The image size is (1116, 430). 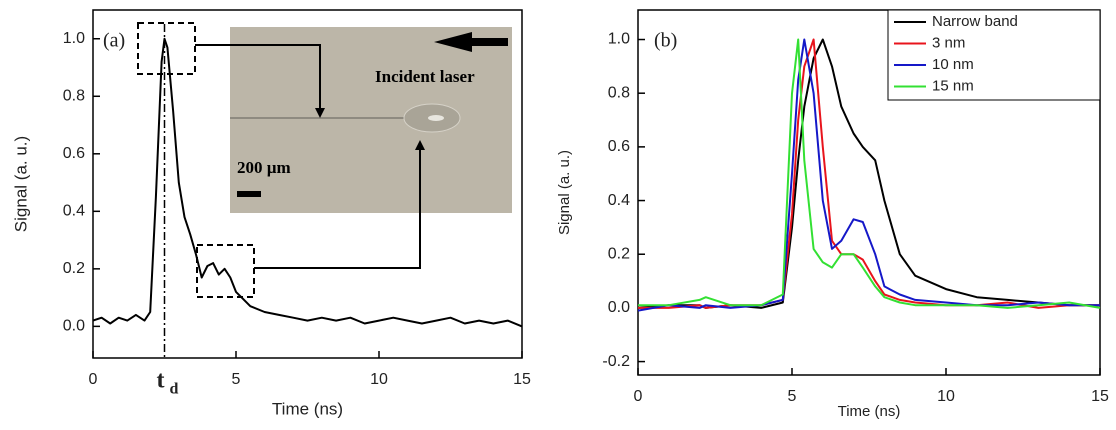 What do you see at coordinates (264, 167) in the screenshot?
I see `inset-label: 200 µm` at bounding box center [264, 167].